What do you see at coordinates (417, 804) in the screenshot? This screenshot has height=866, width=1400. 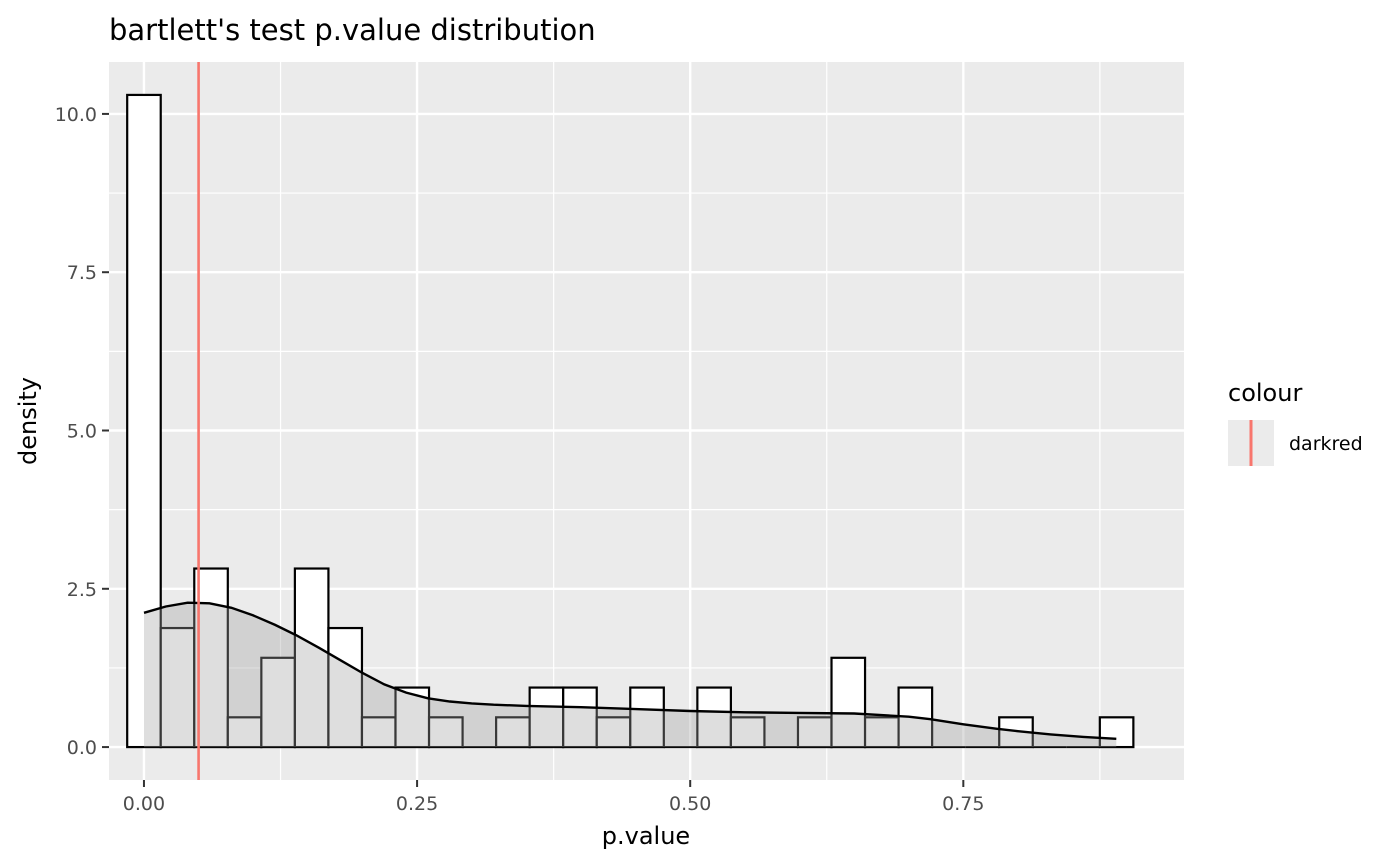 I see `x-tick-label: 0.25` at bounding box center [417, 804].